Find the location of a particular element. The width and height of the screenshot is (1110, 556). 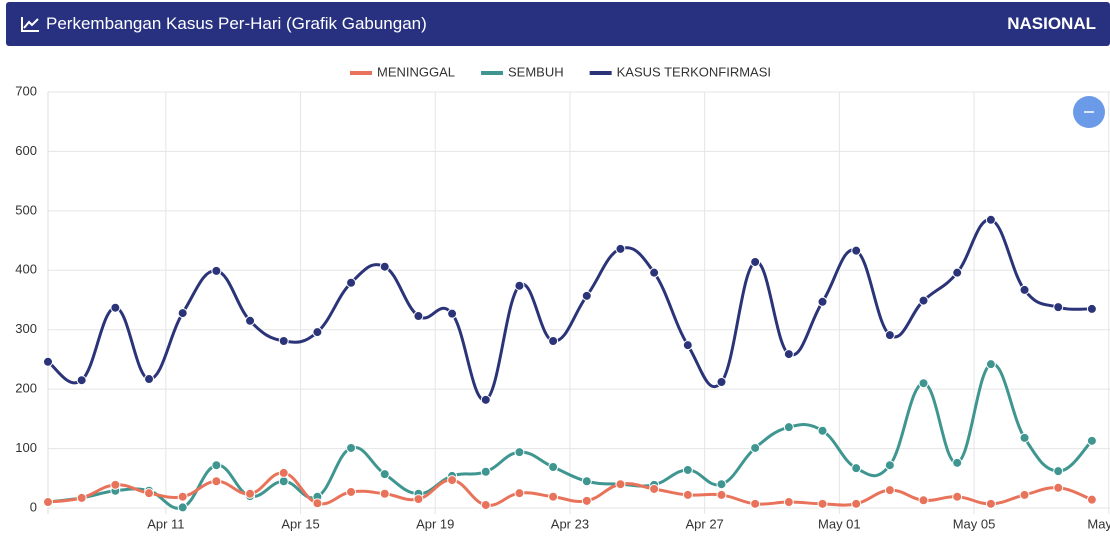

y-tick-label: 600 is located at coordinates (26, 150).